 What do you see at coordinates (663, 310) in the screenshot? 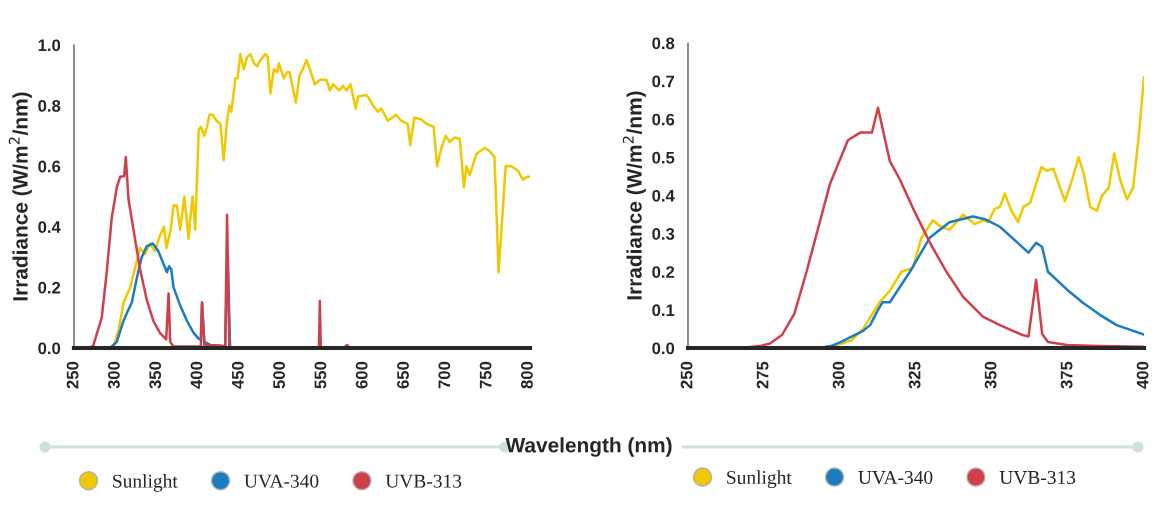
I see `y-tick-label: 0.1` at bounding box center [663, 310].